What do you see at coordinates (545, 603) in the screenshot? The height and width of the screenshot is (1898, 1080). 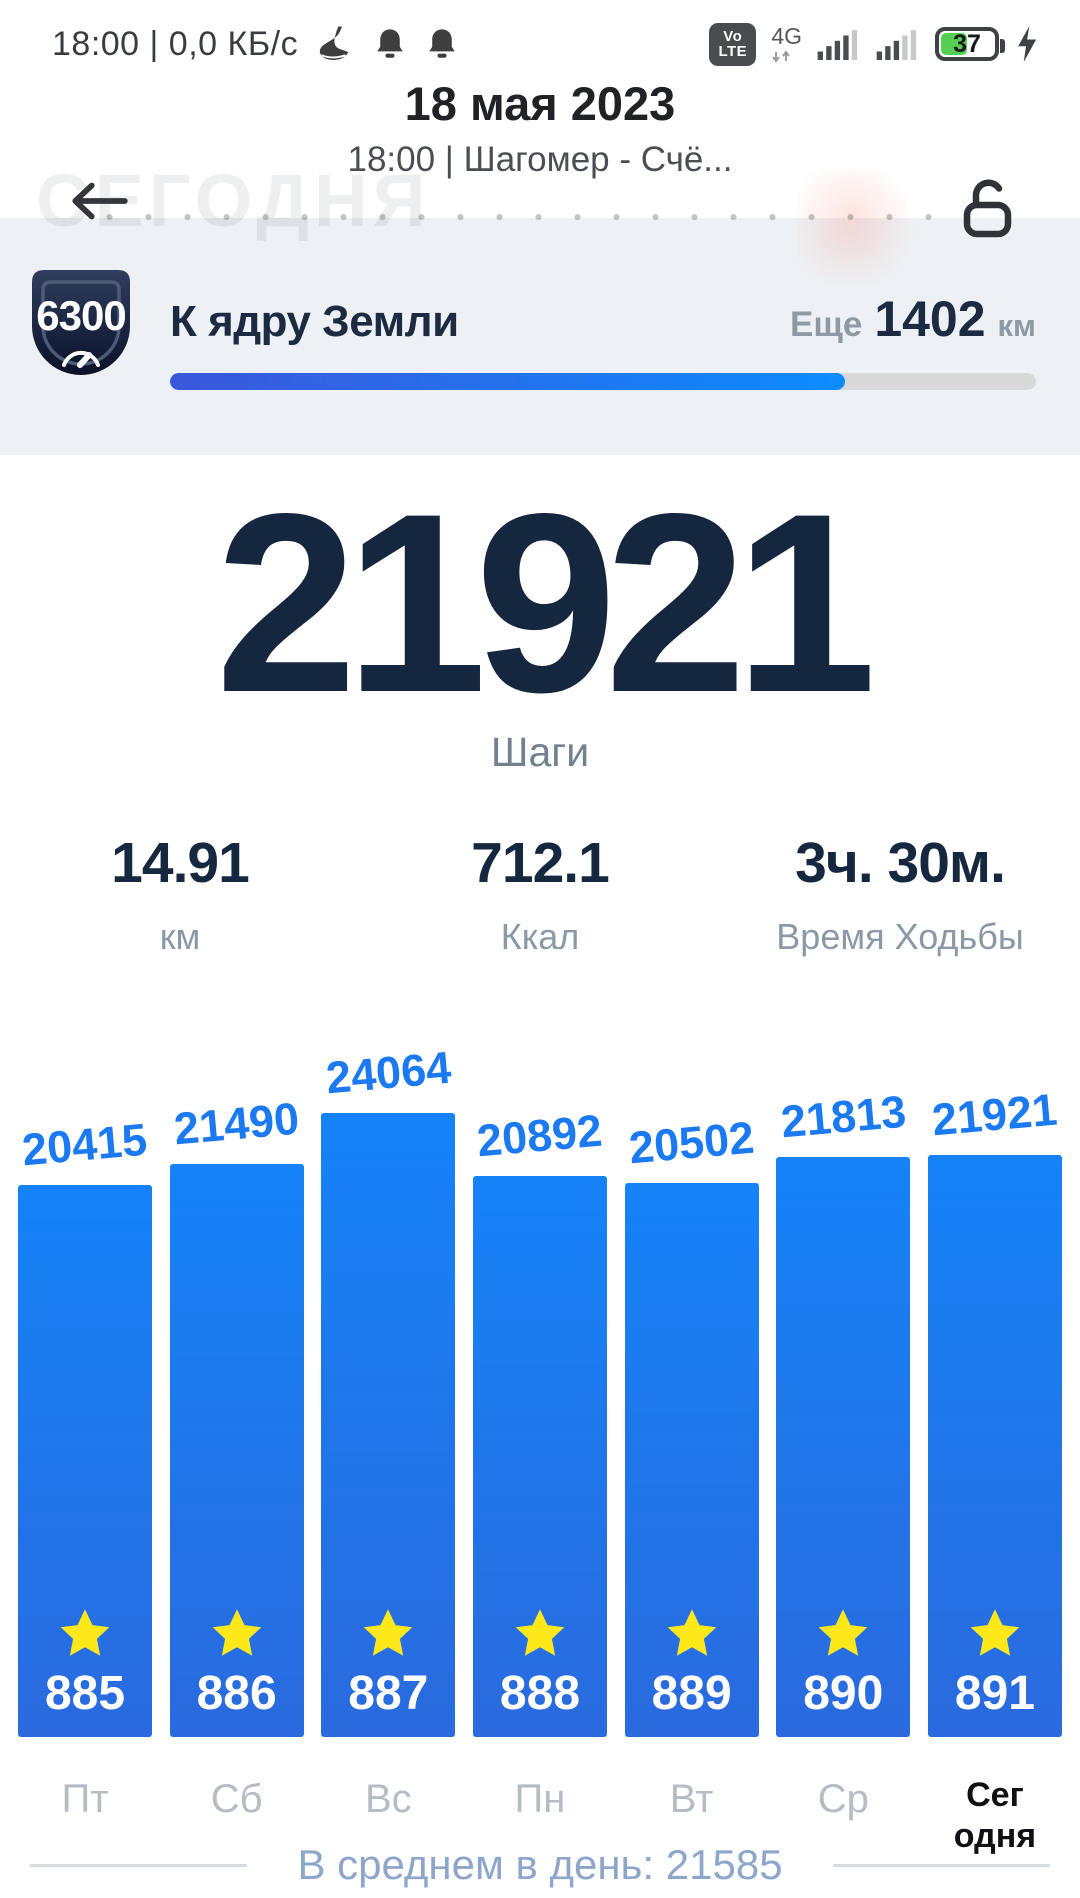 I see `steps-count: 21921` at bounding box center [545, 603].